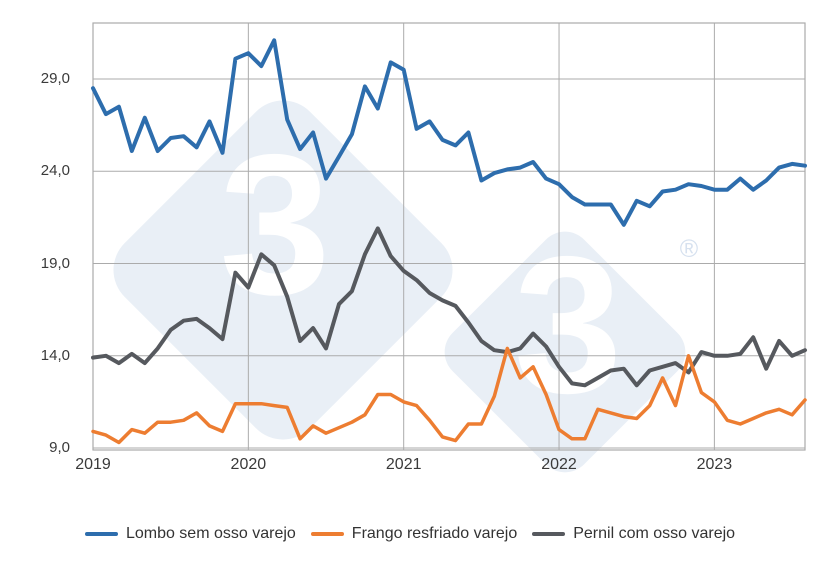 Image resolution: width=820 pixels, height=566 pixels. What do you see at coordinates (274, 225) in the screenshot?
I see `watermark-digit-left: 3` at bounding box center [274, 225].